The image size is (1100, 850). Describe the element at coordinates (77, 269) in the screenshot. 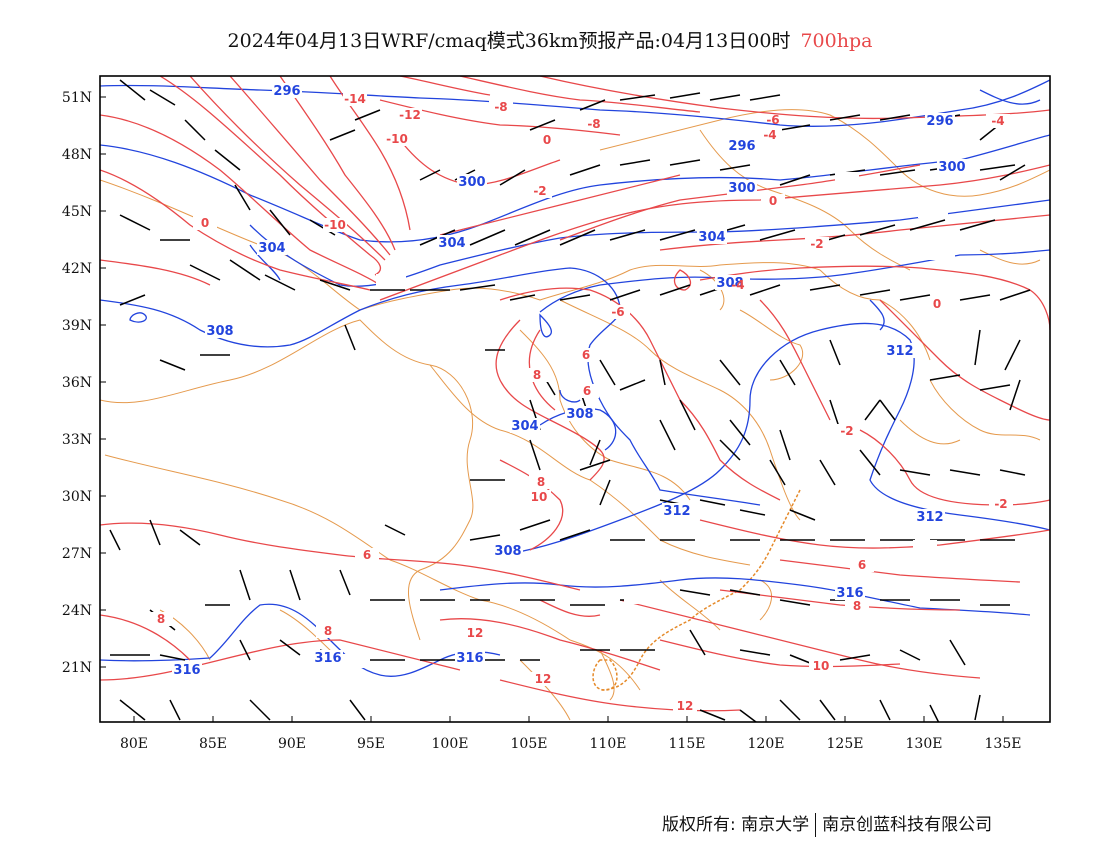

I see `lat-label: 42N` at that location.